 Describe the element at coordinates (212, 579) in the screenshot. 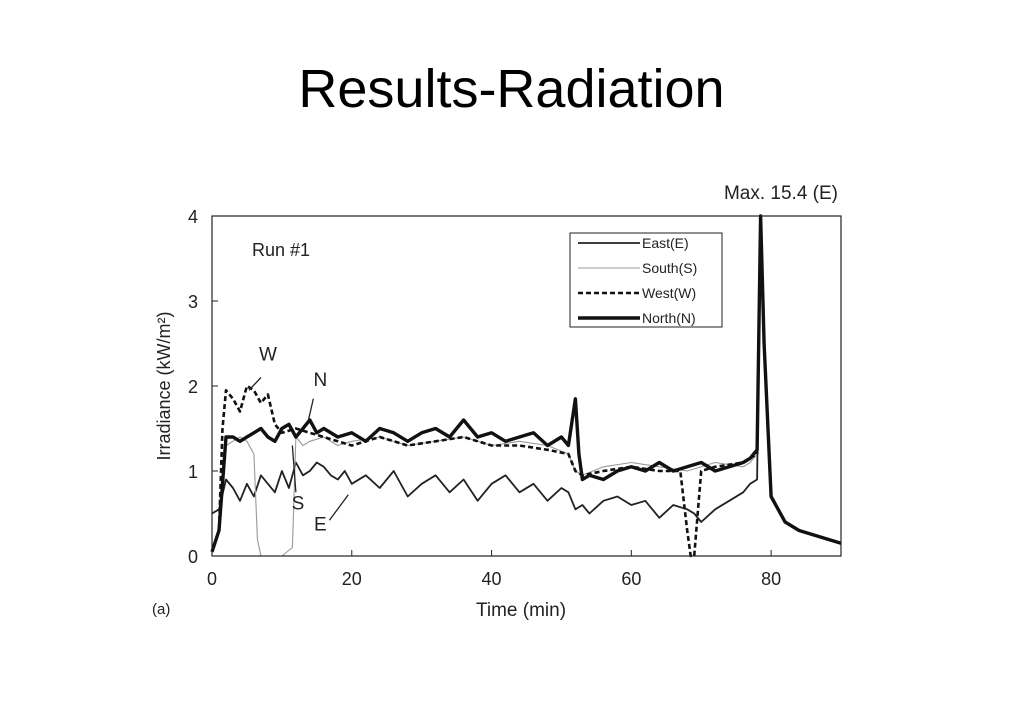

I see `x-tick-label: 0` at that location.